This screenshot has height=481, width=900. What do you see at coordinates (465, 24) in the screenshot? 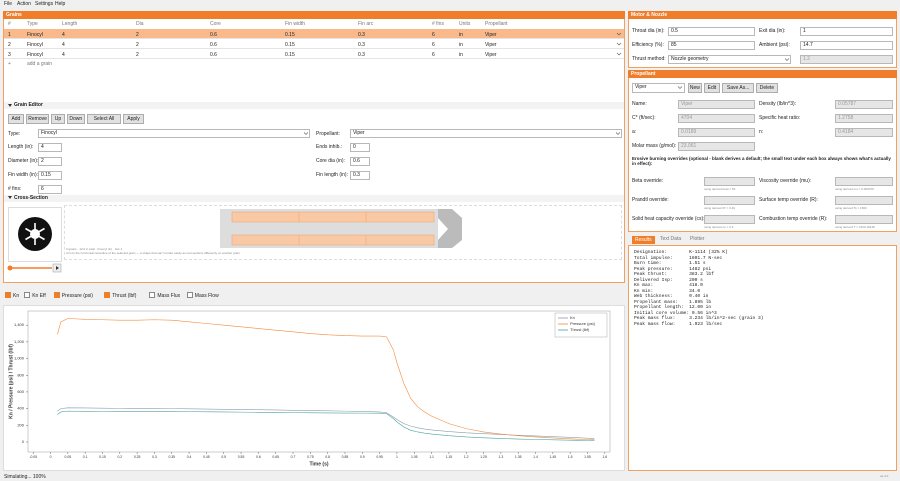
I see `column-header: Units` at bounding box center [465, 24].